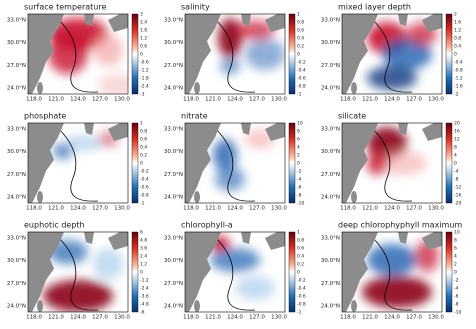  I want to click on colorbar-label: -3.6, so click(144, 297).